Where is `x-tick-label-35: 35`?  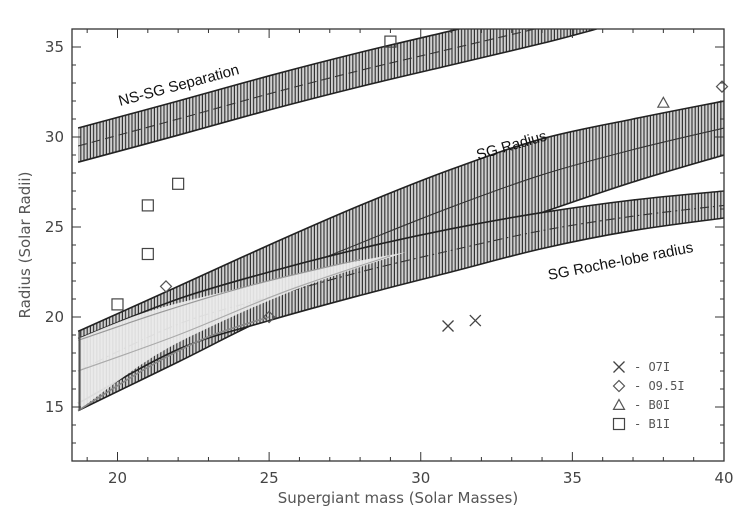
x-tick-label-35: 35 is located at coordinates (572, 478).